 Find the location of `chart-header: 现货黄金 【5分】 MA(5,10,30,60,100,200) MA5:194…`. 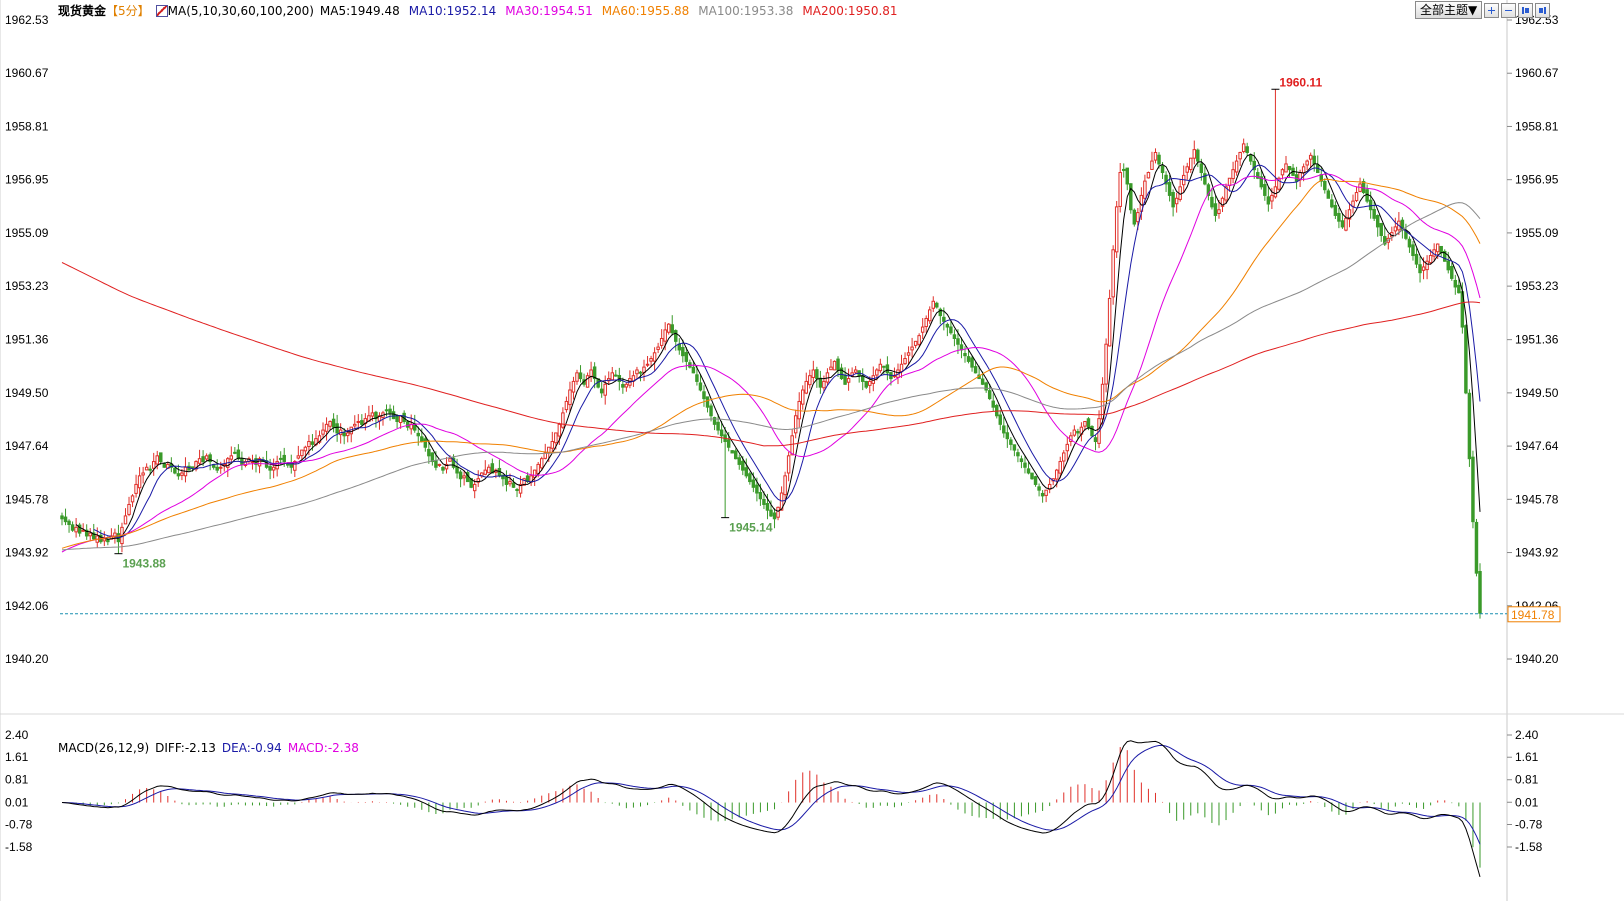

chart-header: 现货黄金 【5分】 MA(5,10,30,60,100,200) MA5:194… is located at coordinates (482, 10).